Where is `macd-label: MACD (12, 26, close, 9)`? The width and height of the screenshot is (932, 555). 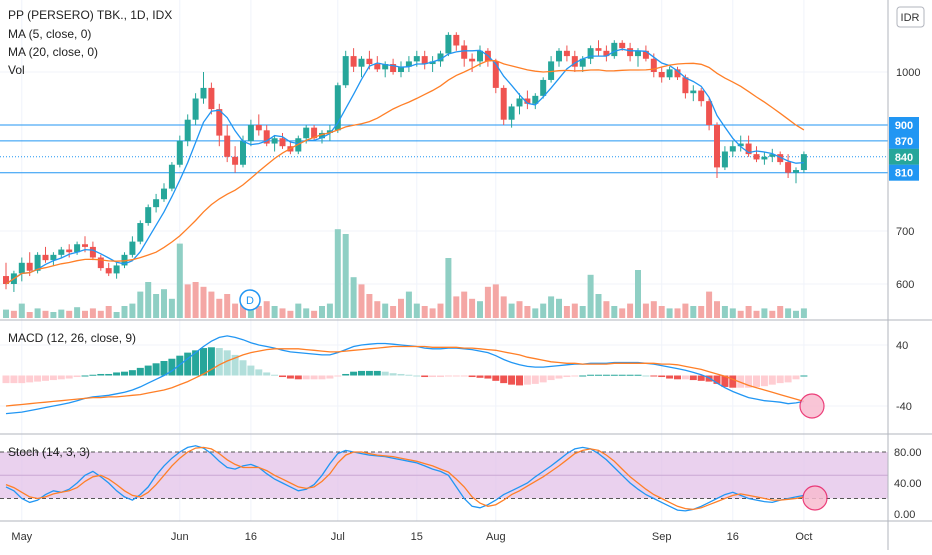 macd-label: MACD (12, 26, close, 9) is located at coordinates (72, 338).